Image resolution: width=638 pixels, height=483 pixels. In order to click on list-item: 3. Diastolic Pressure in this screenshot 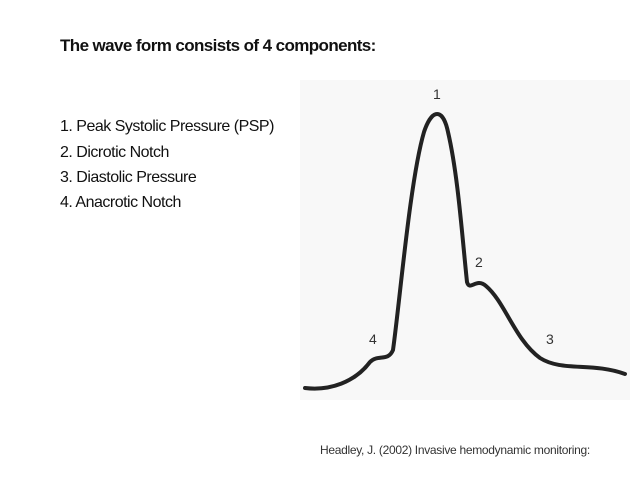, I will do `click(128, 177)`.